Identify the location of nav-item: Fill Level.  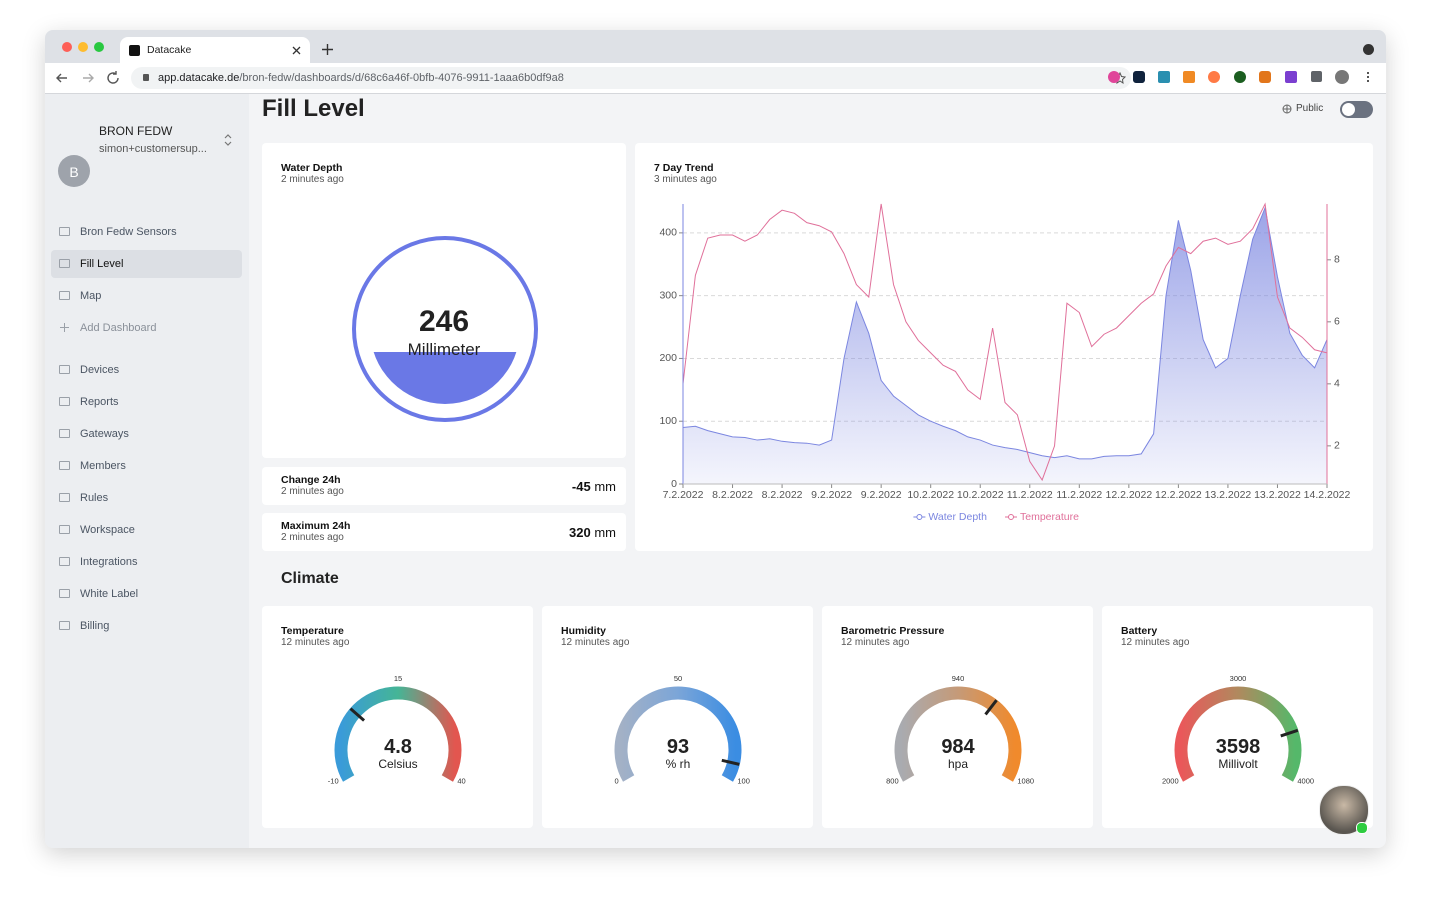
(146, 264).